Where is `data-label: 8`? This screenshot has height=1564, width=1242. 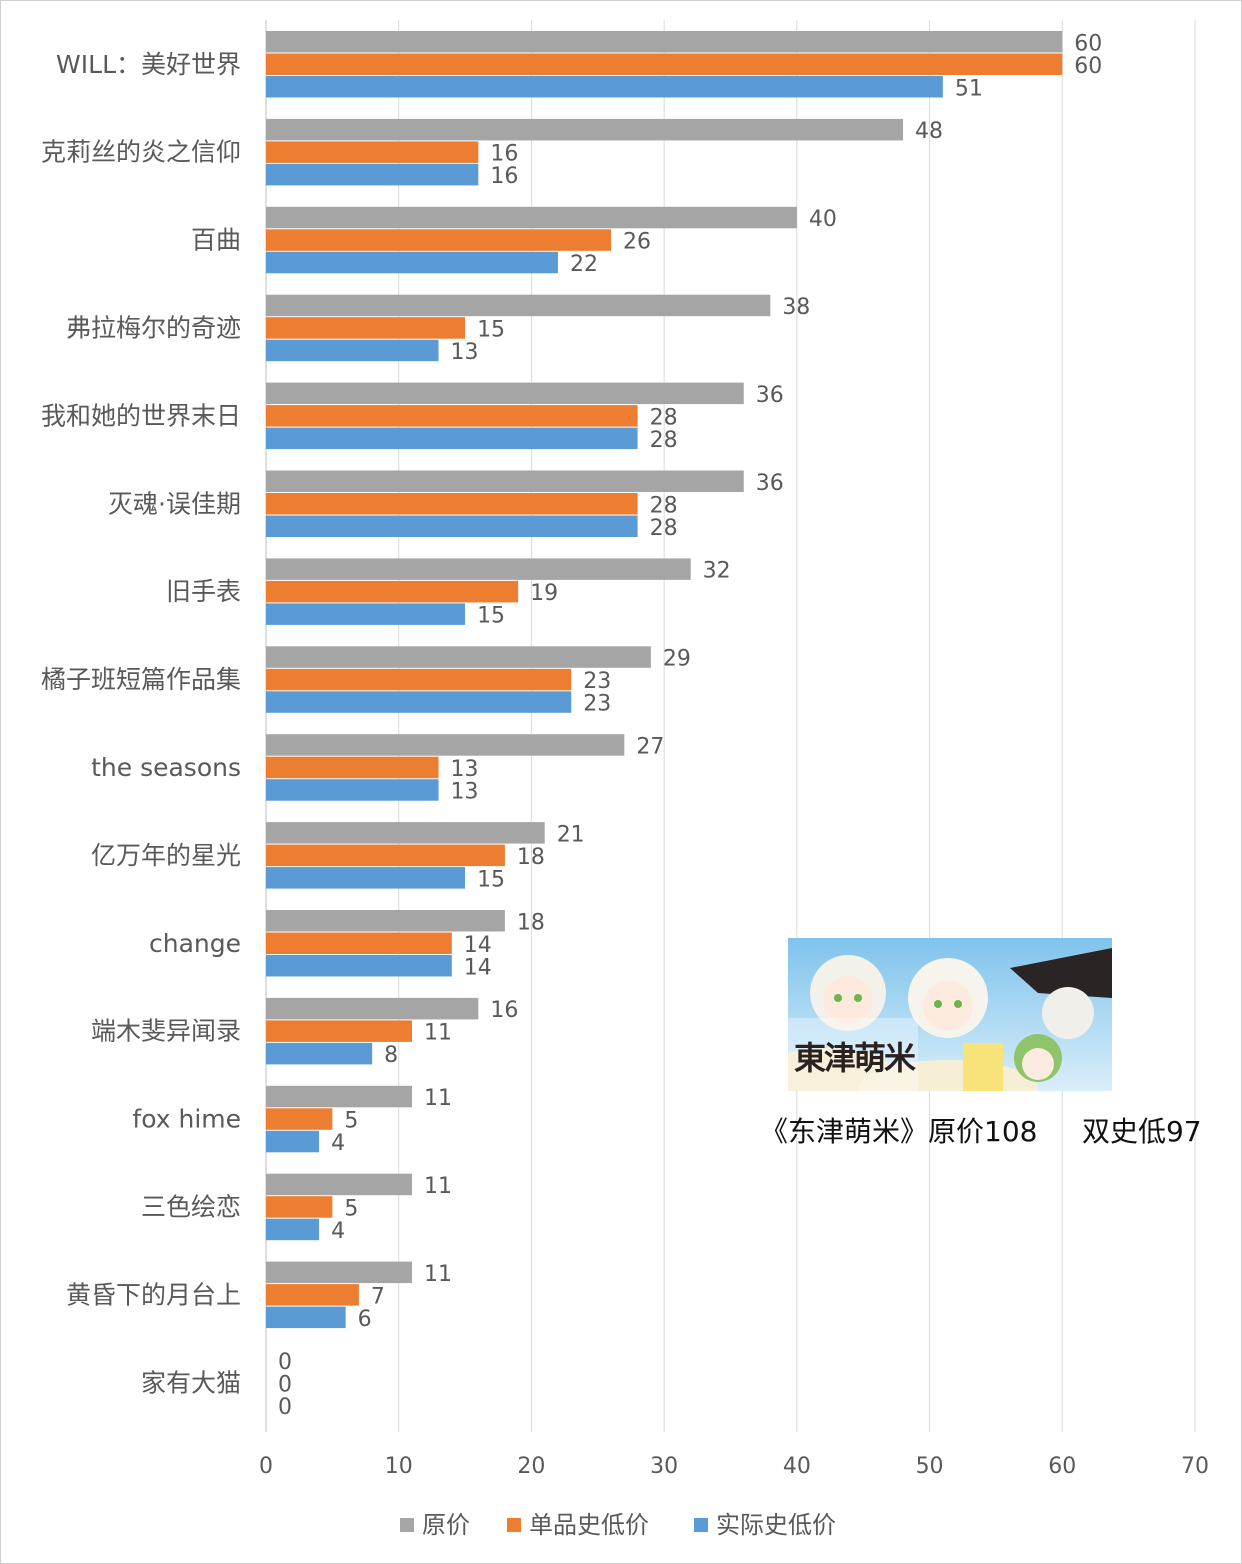 data-label: 8 is located at coordinates (391, 1055).